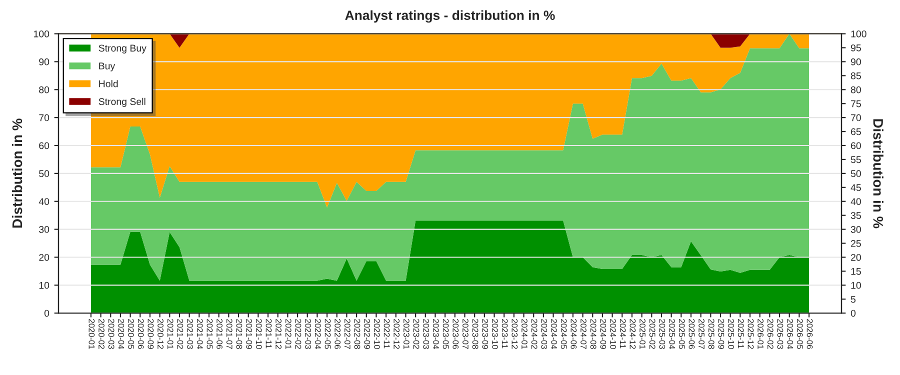  What do you see at coordinates (465, 334) in the screenshot?
I see `x-tick-label: 2023-07` at bounding box center [465, 334].